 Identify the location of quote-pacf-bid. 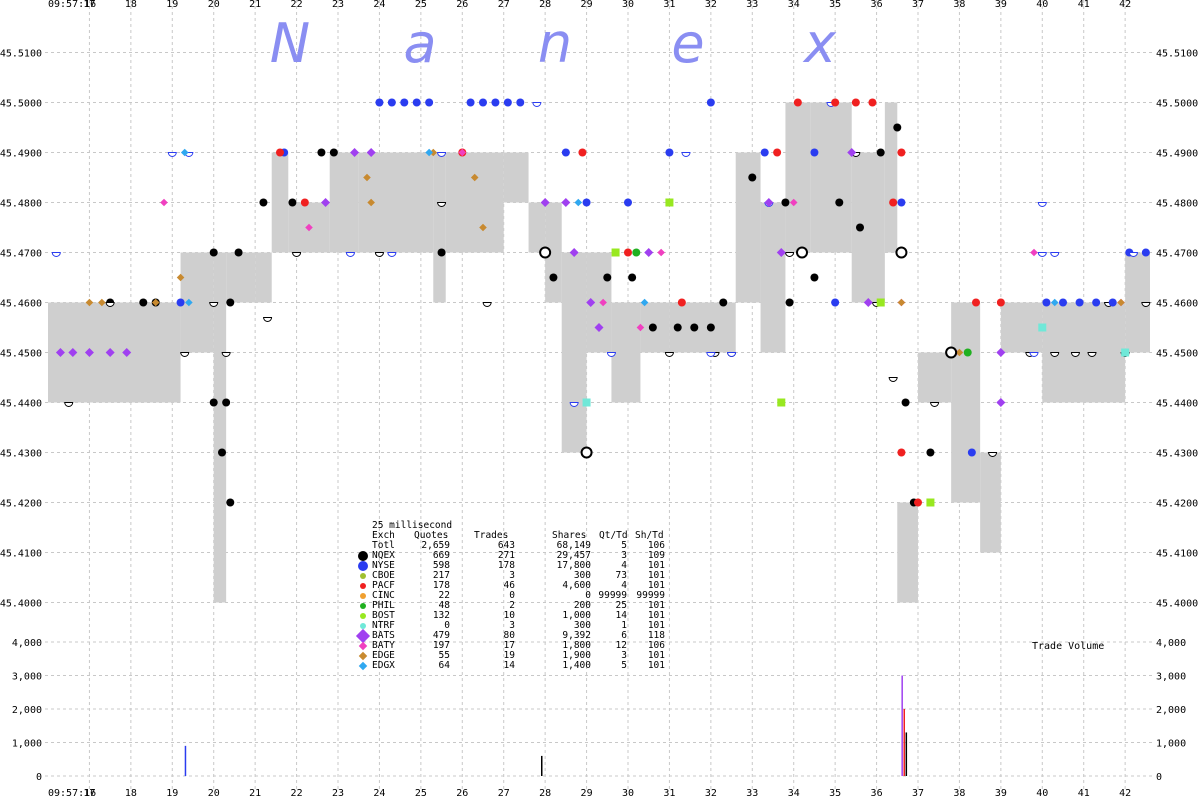
(1000, 302).